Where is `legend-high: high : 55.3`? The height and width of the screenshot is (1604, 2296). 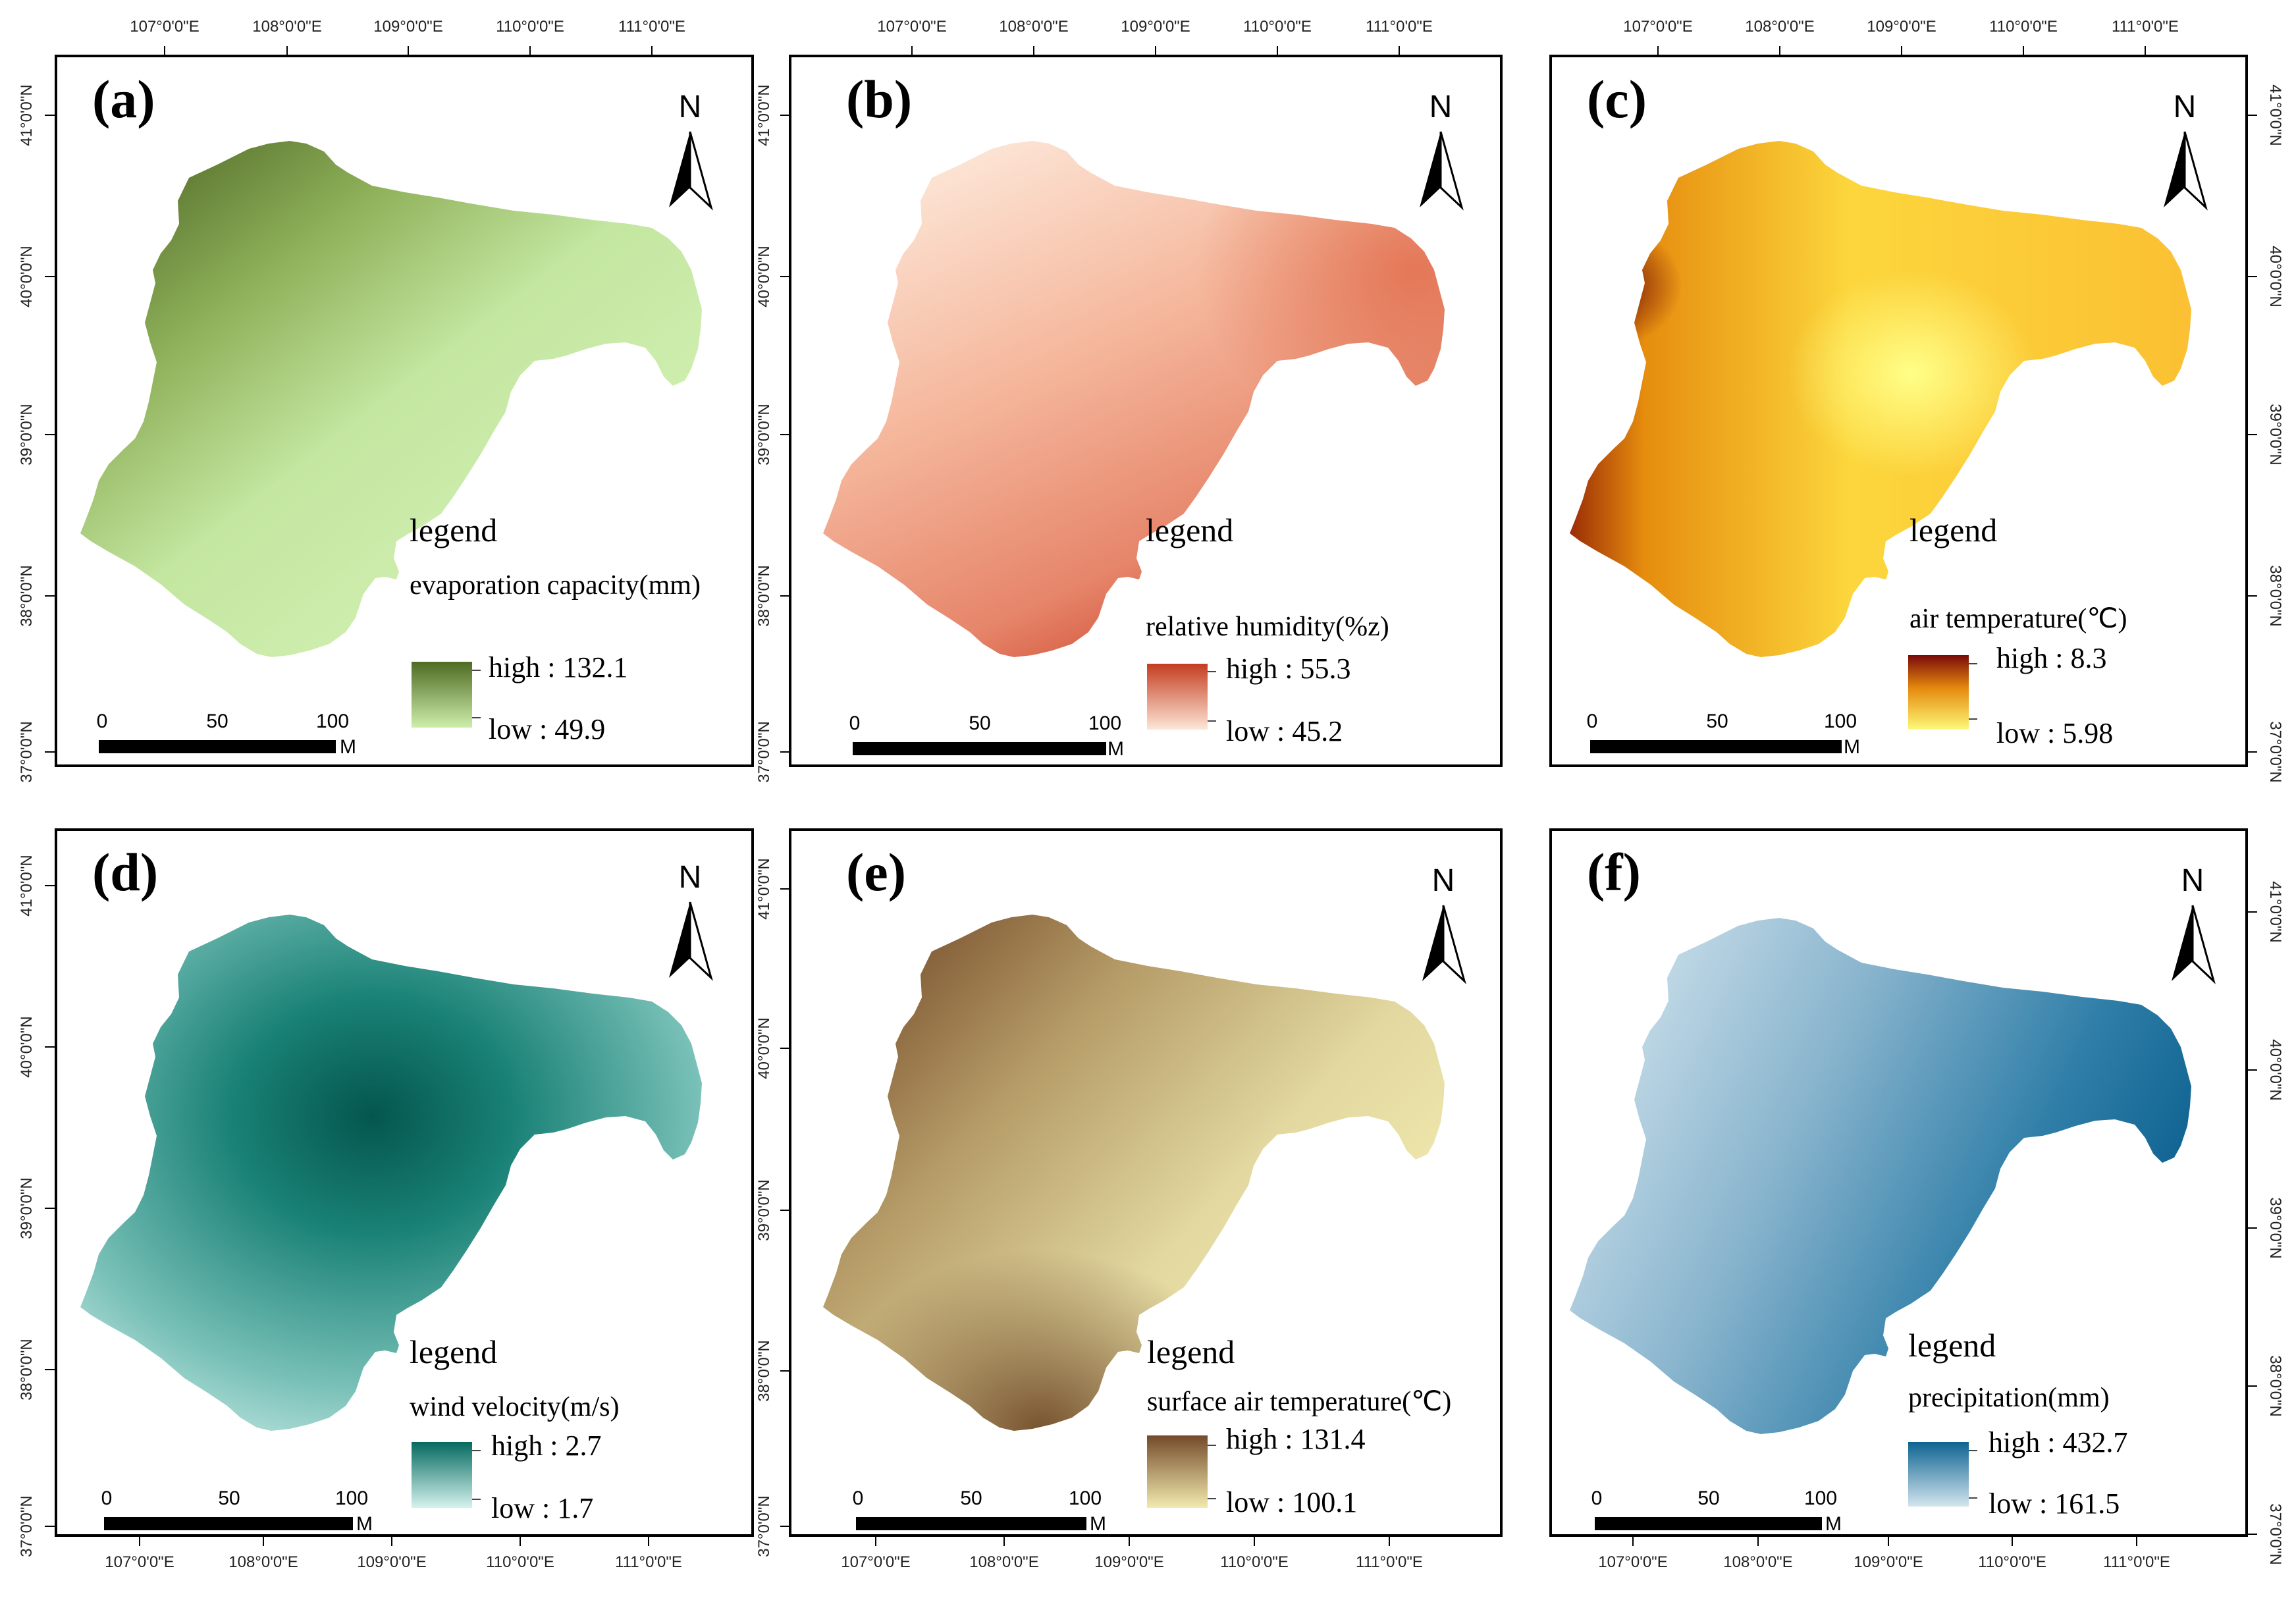 legend-high: high : 55.3 is located at coordinates (1288, 669).